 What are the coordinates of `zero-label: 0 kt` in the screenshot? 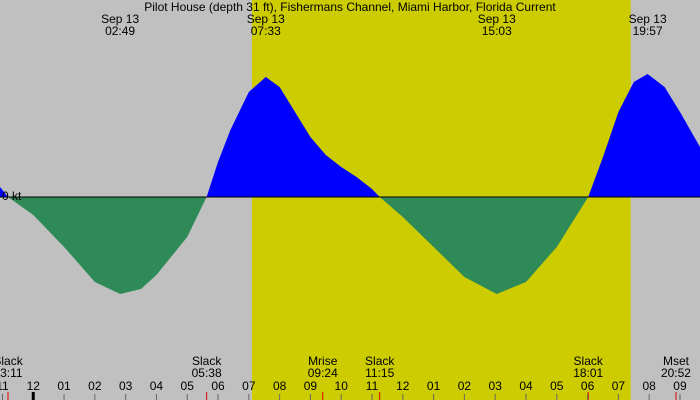 It's located at (12, 196).